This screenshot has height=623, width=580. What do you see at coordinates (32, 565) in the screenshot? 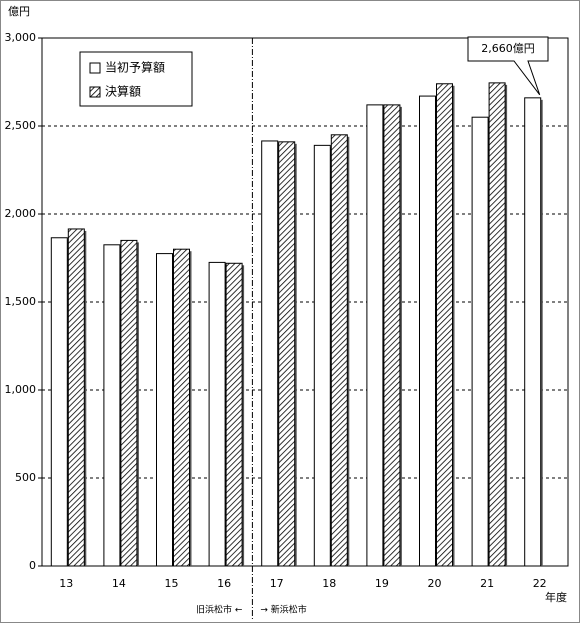
I see `y-tick-label: 0` at bounding box center [32, 565].